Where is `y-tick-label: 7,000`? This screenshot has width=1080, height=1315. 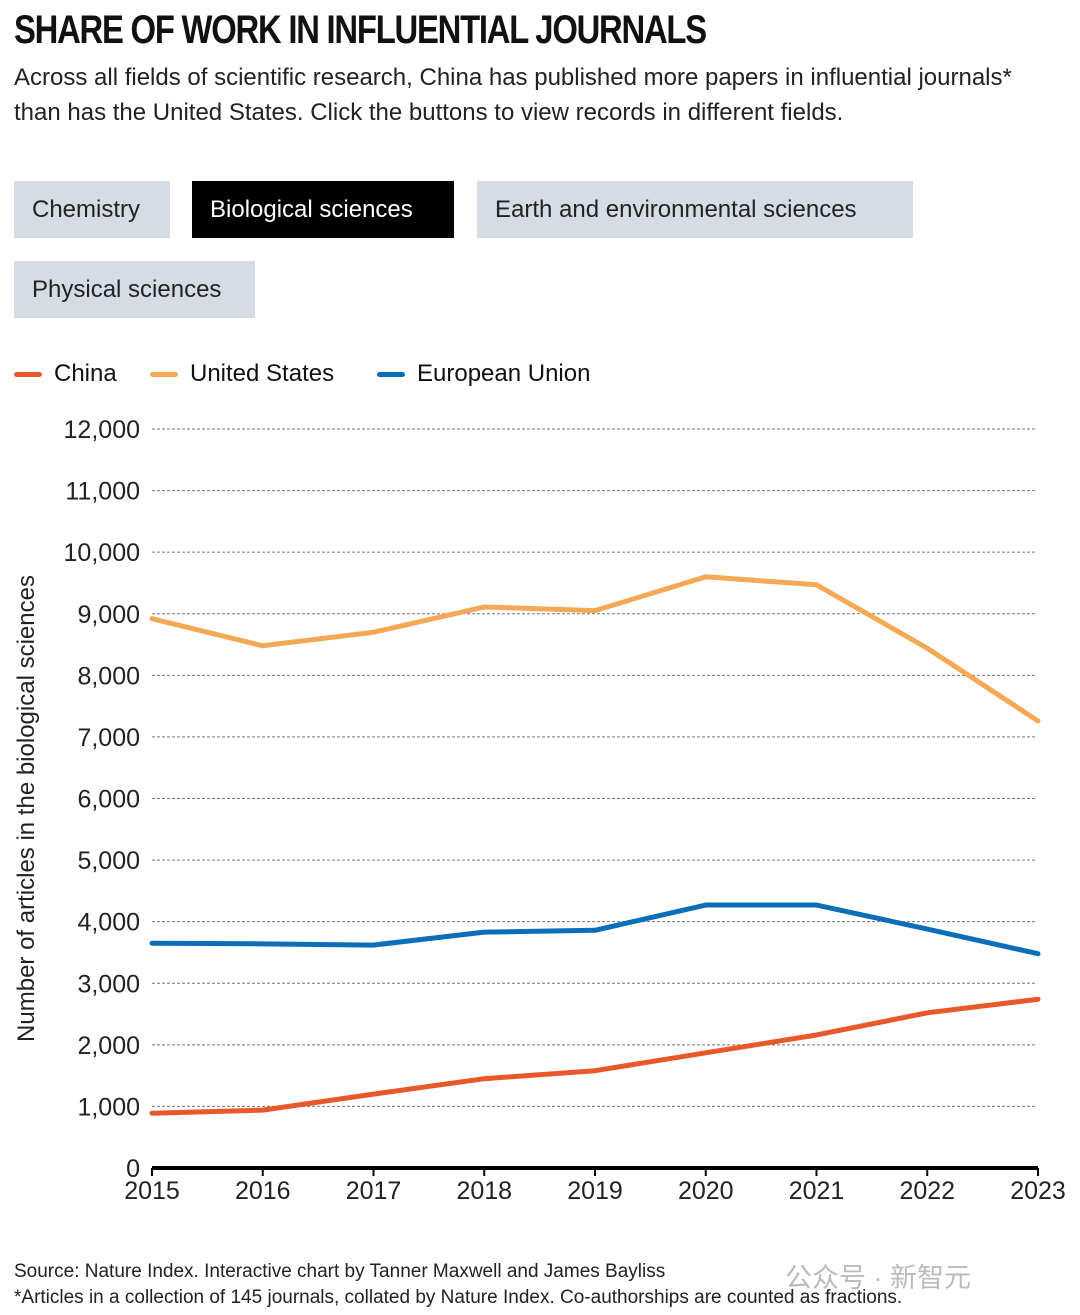
y-tick-label: 7,000 is located at coordinates (108, 738).